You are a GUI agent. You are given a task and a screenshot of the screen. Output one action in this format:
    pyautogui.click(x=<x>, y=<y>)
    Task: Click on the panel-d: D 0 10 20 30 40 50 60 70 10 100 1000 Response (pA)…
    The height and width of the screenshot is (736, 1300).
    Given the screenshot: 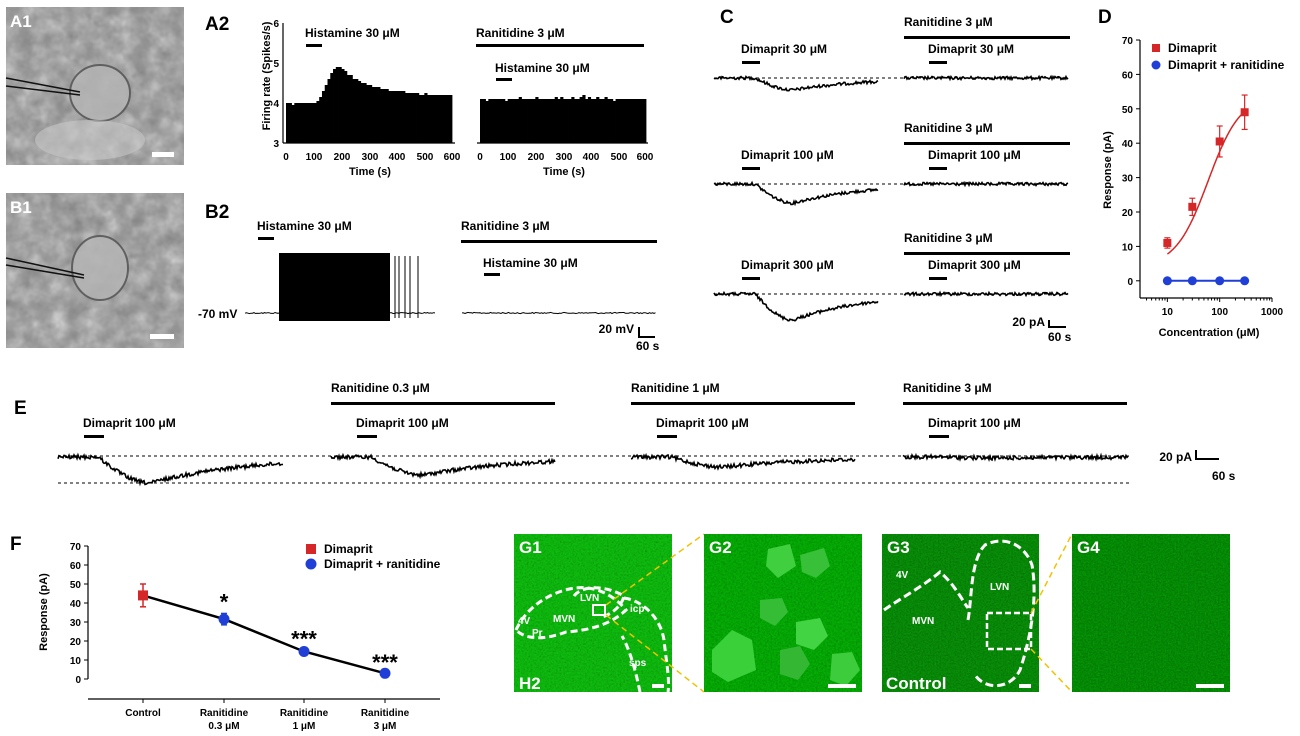 What is the action you would take?
    pyautogui.click(x=1191, y=173)
    